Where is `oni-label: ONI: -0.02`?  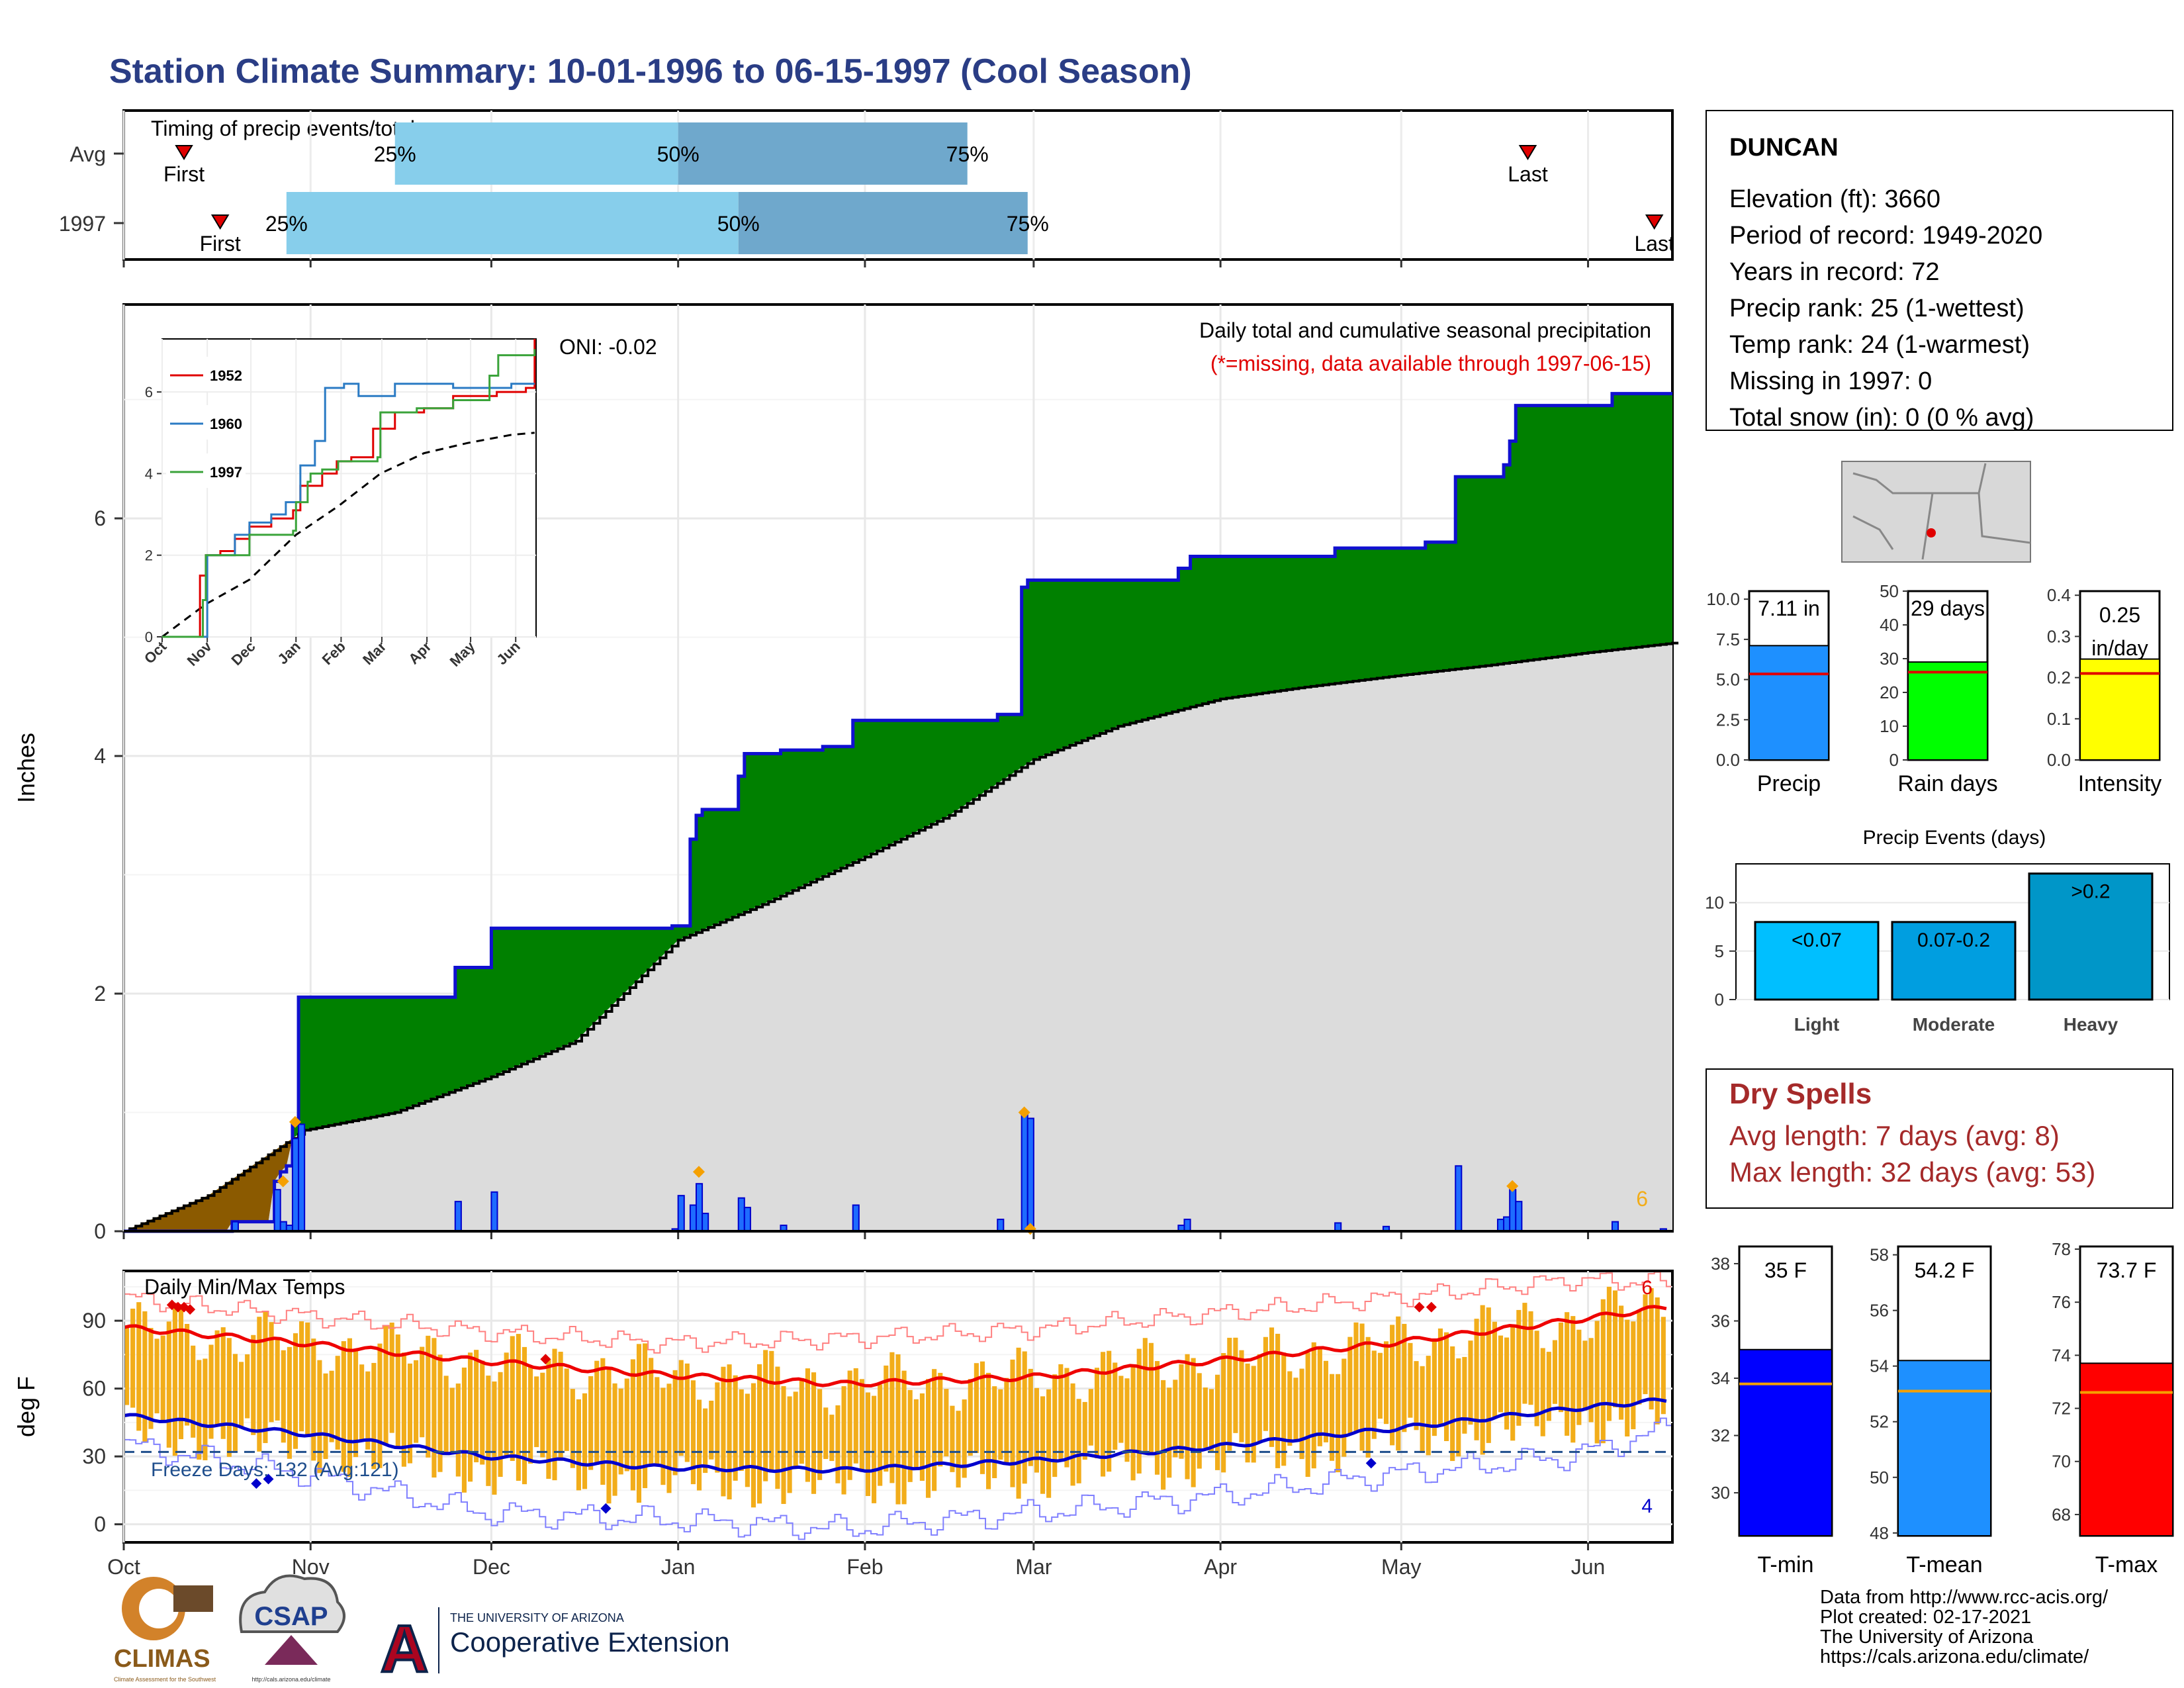
oni-label: ONI: -0.02 is located at coordinates (608, 347).